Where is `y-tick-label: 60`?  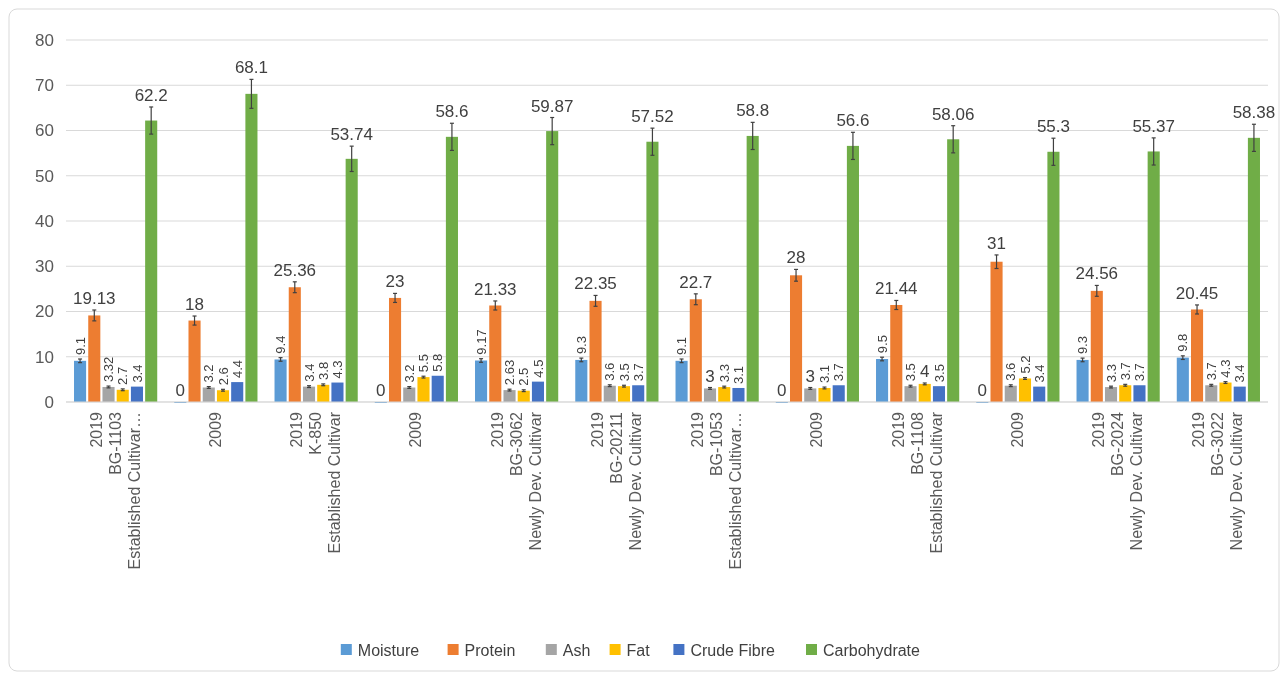
y-tick-label: 60 is located at coordinates (44, 131).